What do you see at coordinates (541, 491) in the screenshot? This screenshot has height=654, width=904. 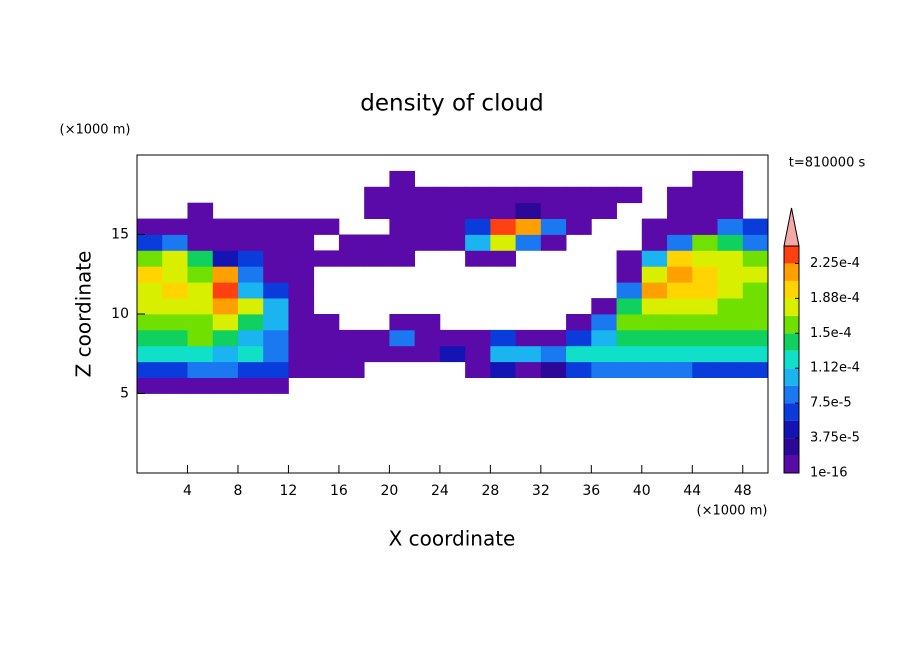 I see `x-tick-label: 32` at bounding box center [541, 491].